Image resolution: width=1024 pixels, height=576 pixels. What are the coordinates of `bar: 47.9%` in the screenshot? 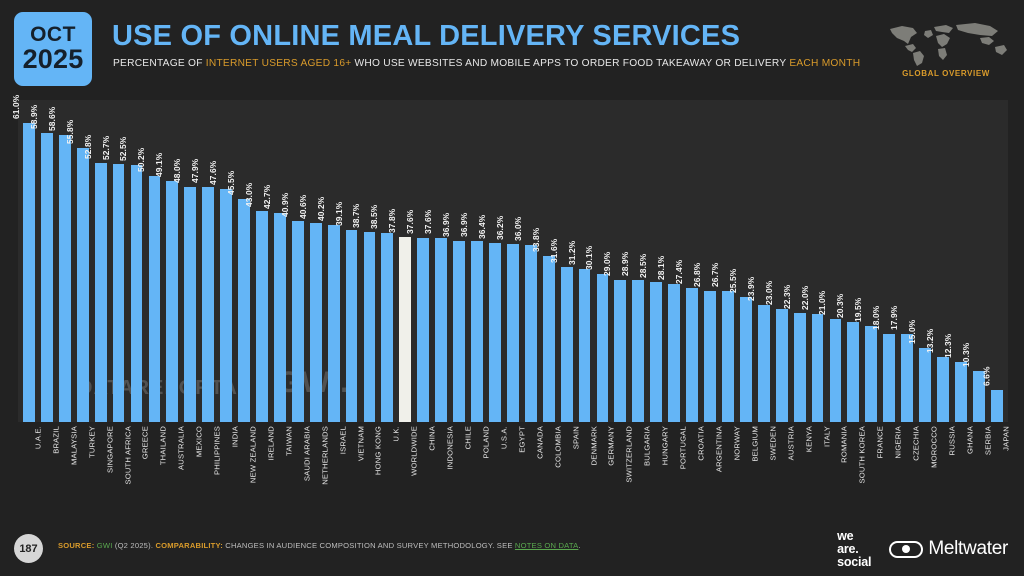 It's located at (202, 290).